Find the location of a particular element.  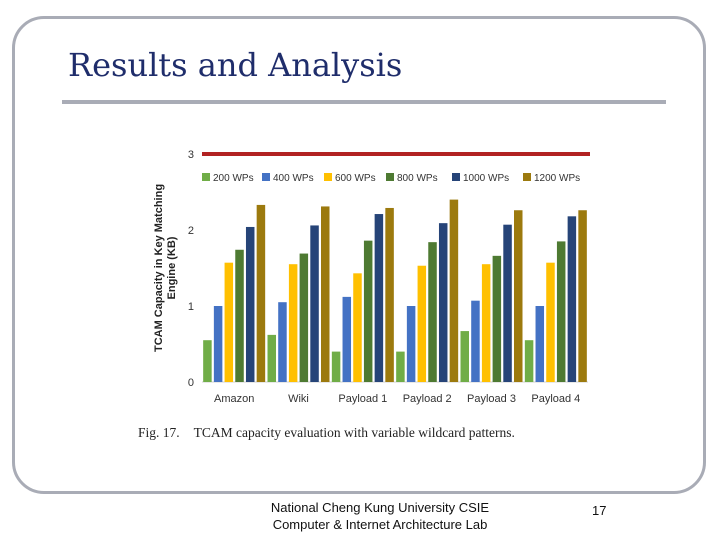

y-tick-label: 0 is located at coordinates (191, 383).